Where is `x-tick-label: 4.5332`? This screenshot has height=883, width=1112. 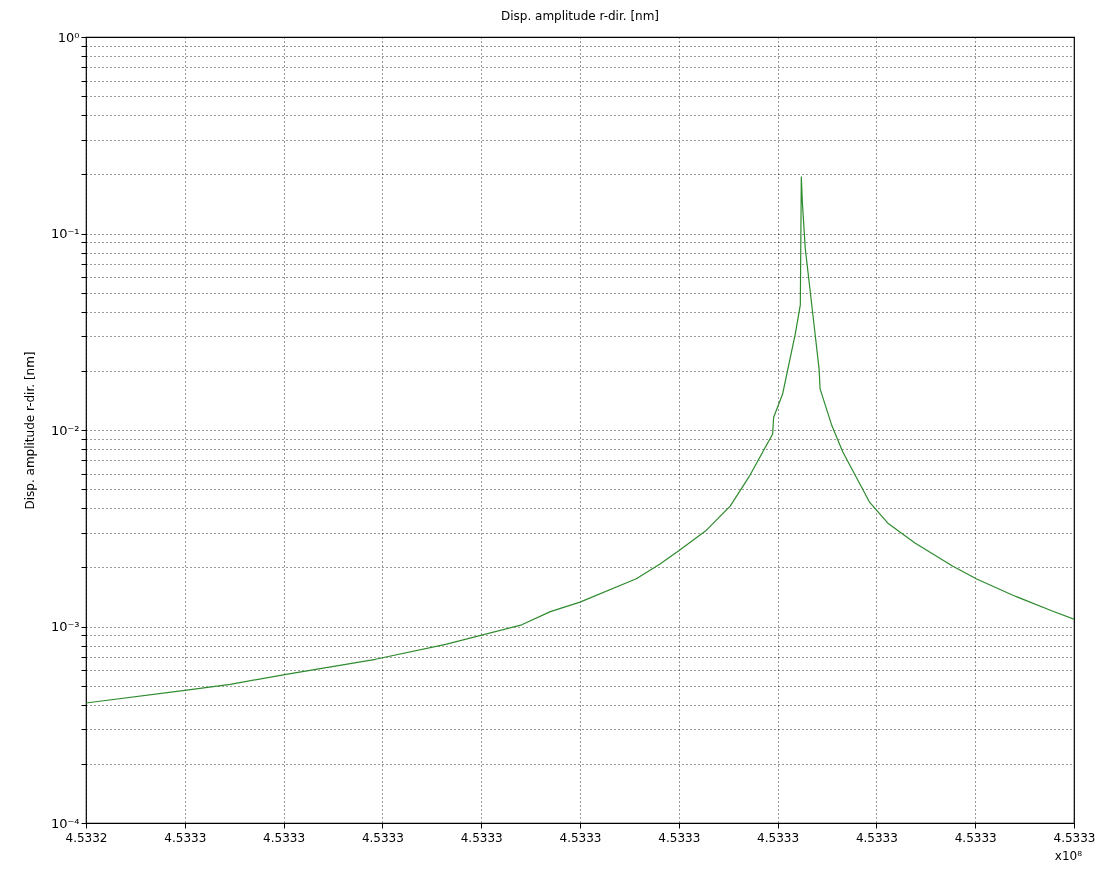
x-tick-label: 4.5332 is located at coordinates (86, 837).